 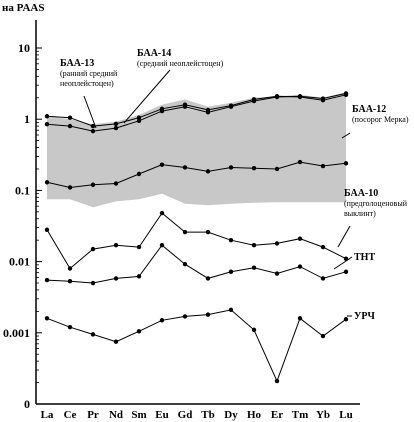 What do you see at coordinates (93, 415) in the screenshot?
I see `x-tick-label: Pr` at bounding box center [93, 415].